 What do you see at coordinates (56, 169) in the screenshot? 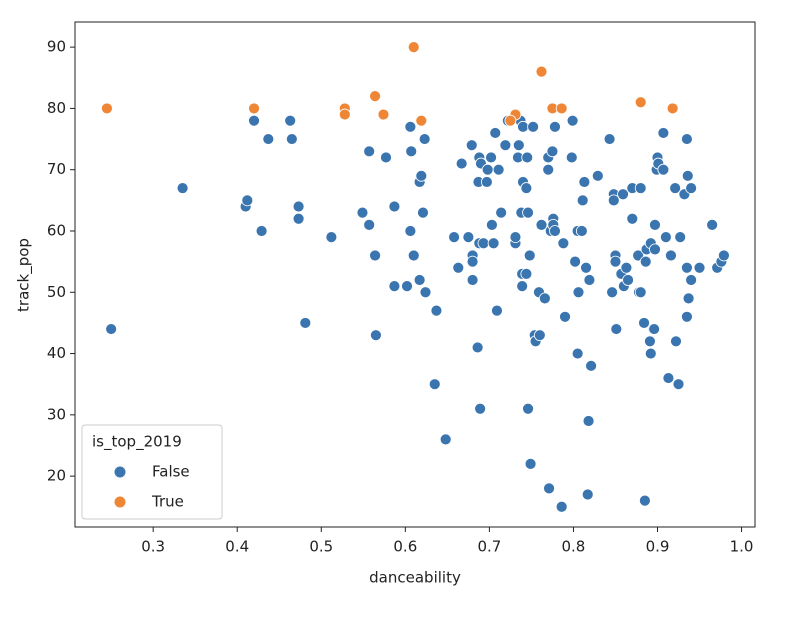
I see `y-tick-label: 70` at bounding box center [56, 169].